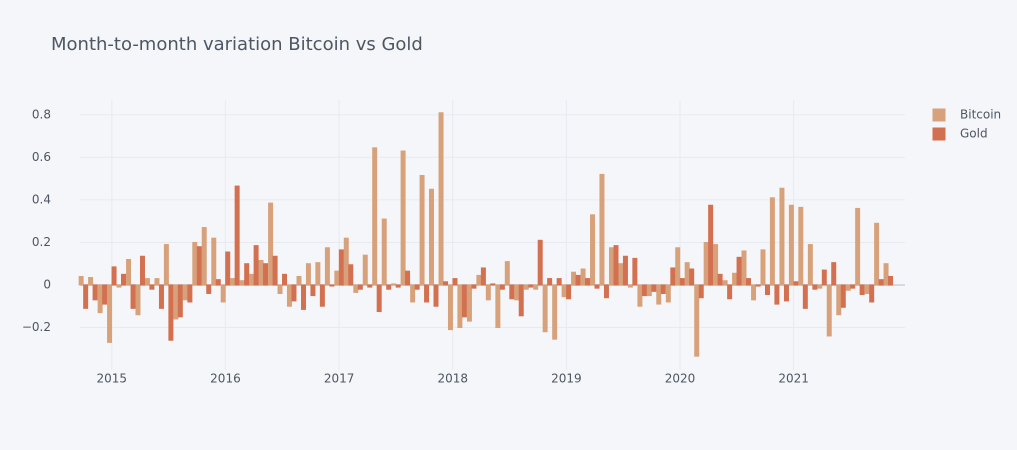 This screenshot has width=1017, height=450. What do you see at coordinates (41, 114) in the screenshot?
I see `y-tick-label: 0.8` at bounding box center [41, 114].